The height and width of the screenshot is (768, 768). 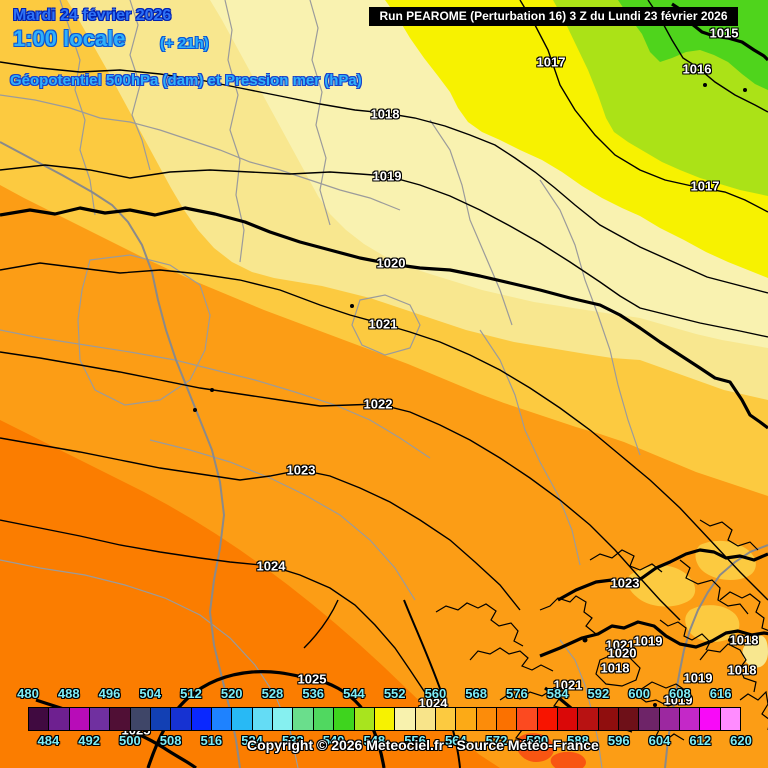 I want to click on legend-value: 544, so click(x=354, y=693).